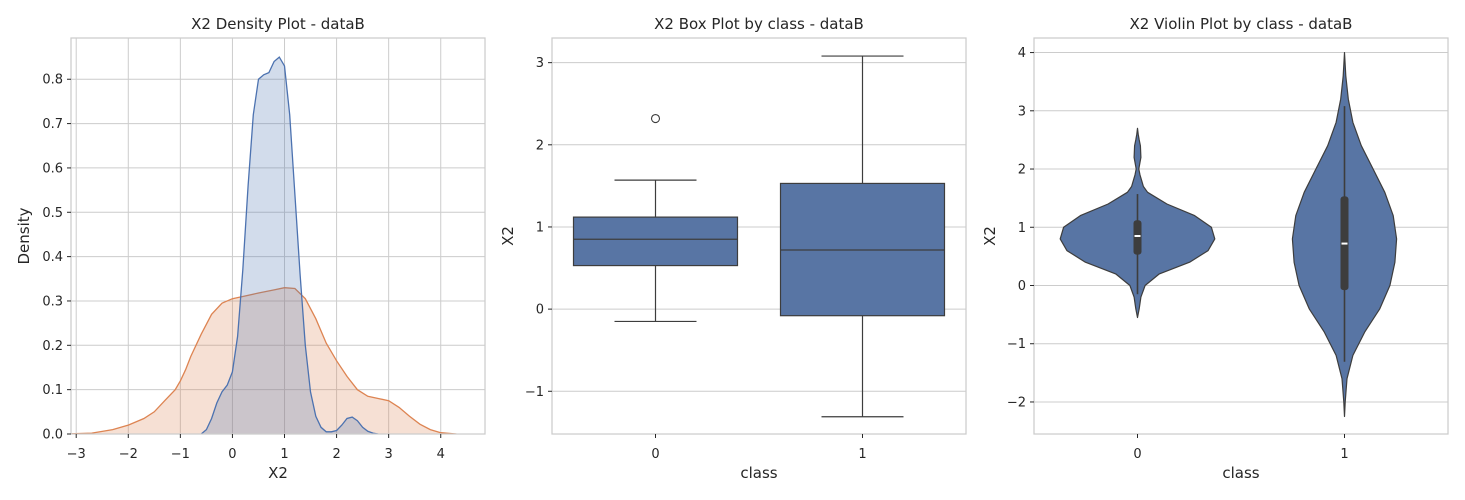 The width and height of the screenshot is (1465, 500). Describe the element at coordinates (52, 257) in the screenshot. I see `y-tick-label: 0.4` at that location.